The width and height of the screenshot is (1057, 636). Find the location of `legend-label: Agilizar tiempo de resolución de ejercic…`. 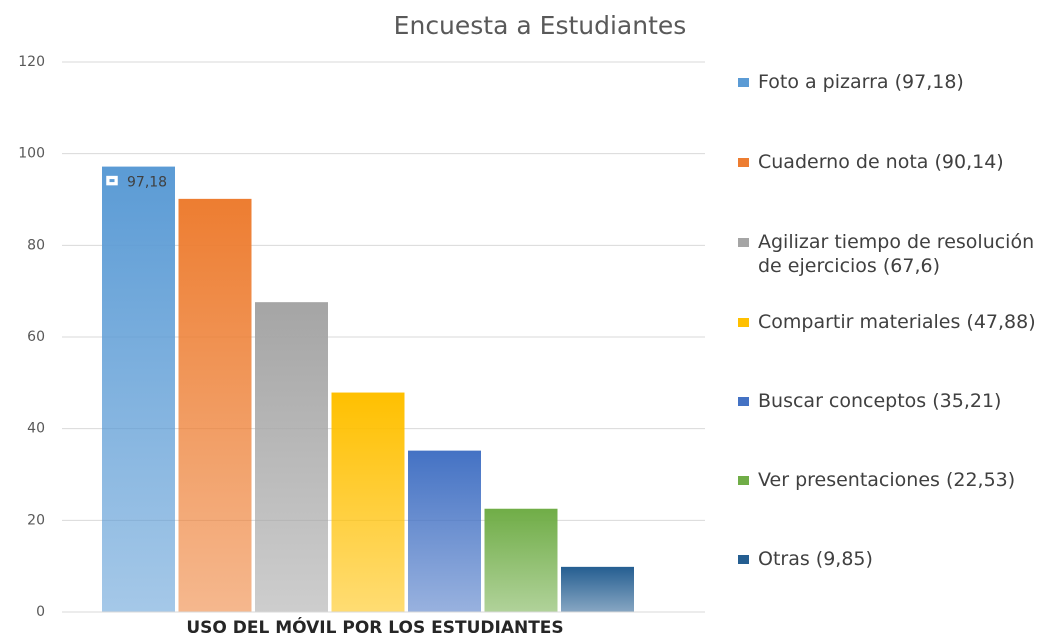

legend-label: Agilizar tiempo de resolución de ejercic… is located at coordinates (896, 254).